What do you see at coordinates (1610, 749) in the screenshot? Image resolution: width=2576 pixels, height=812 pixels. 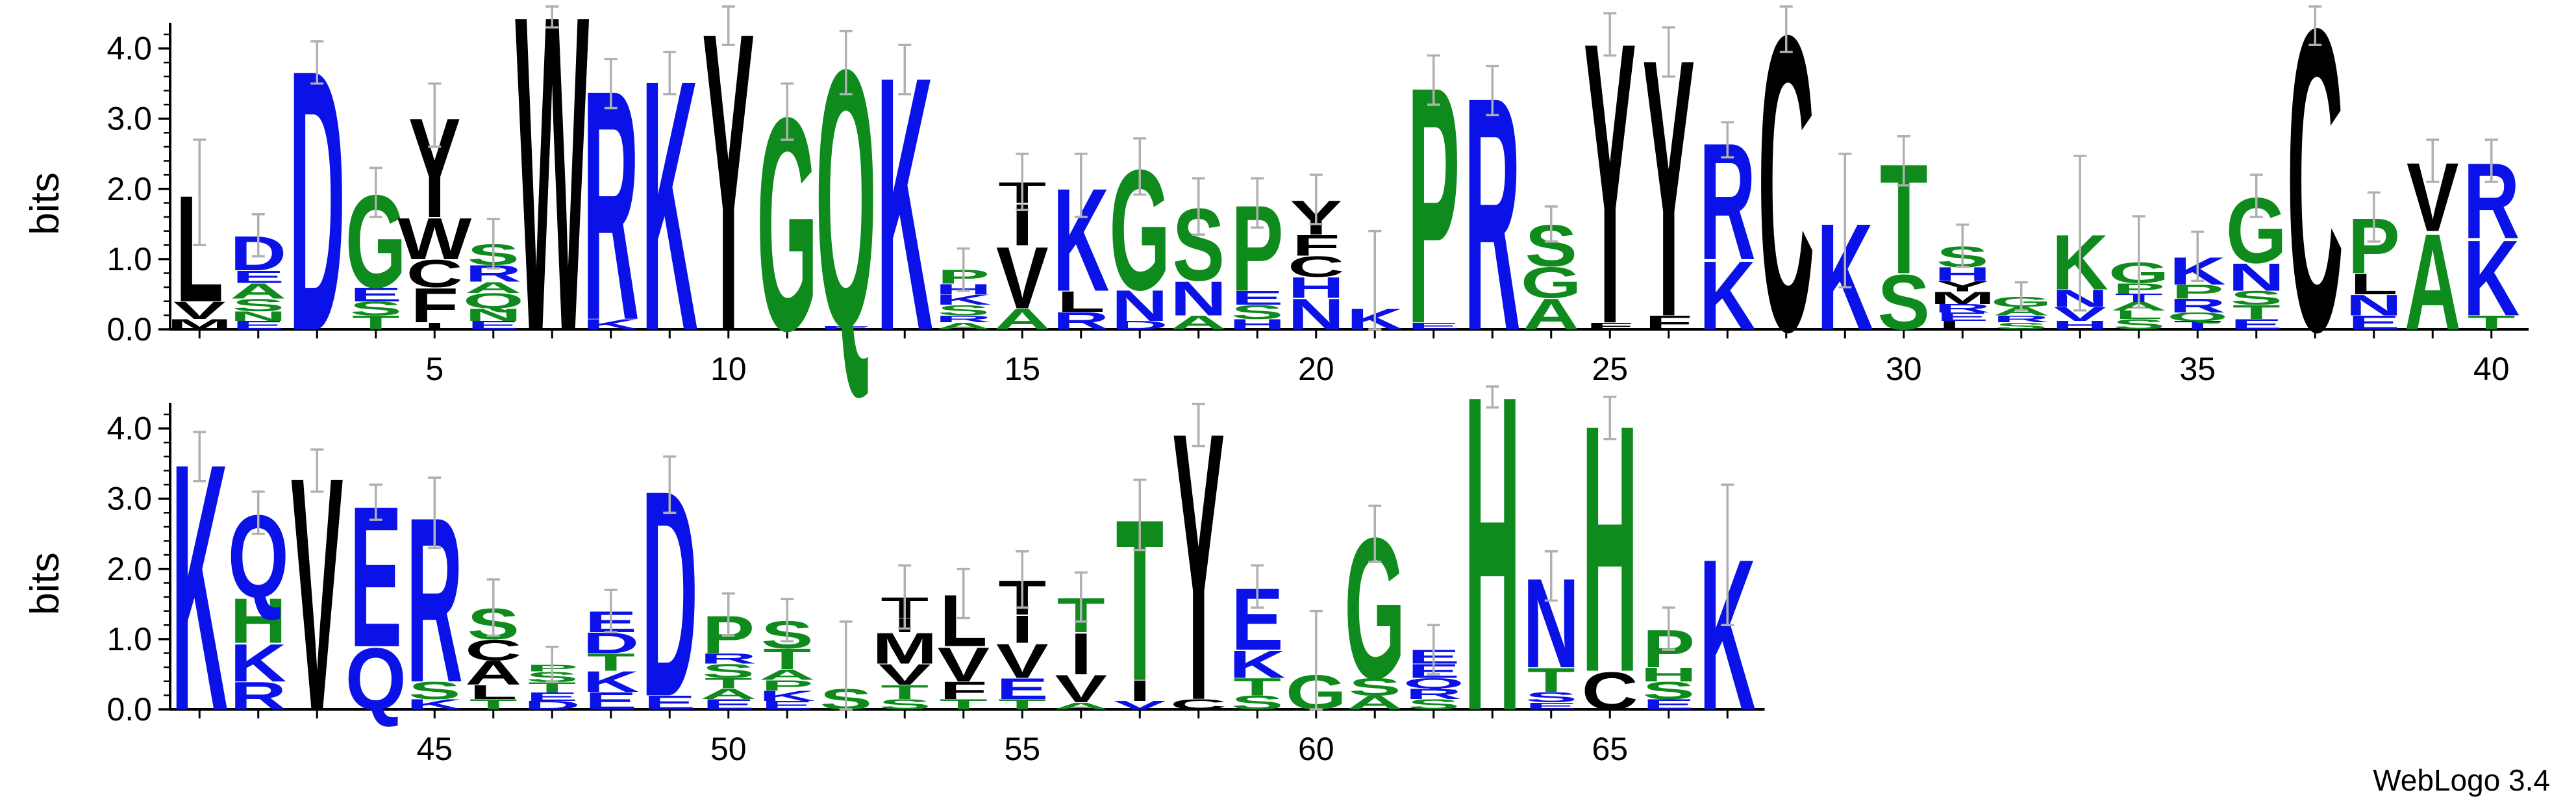 I see `x-tick-label: 65` at bounding box center [1610, 749].